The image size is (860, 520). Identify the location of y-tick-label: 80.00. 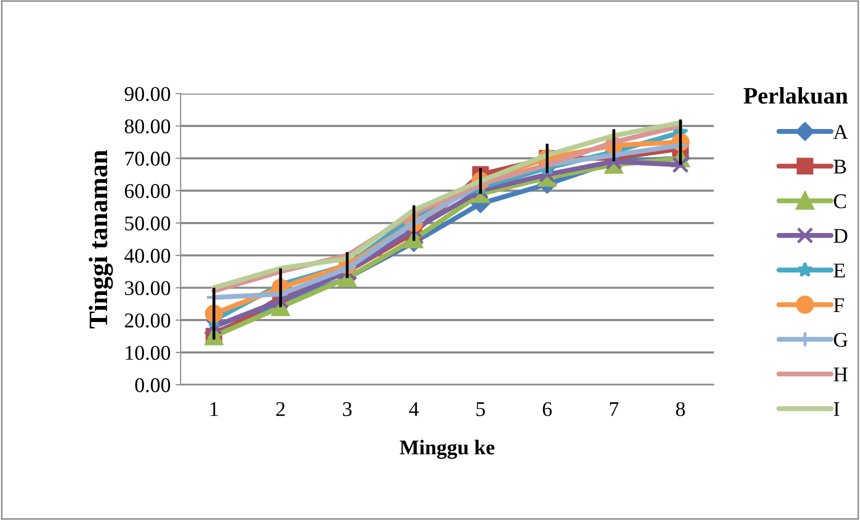
(147, 126).